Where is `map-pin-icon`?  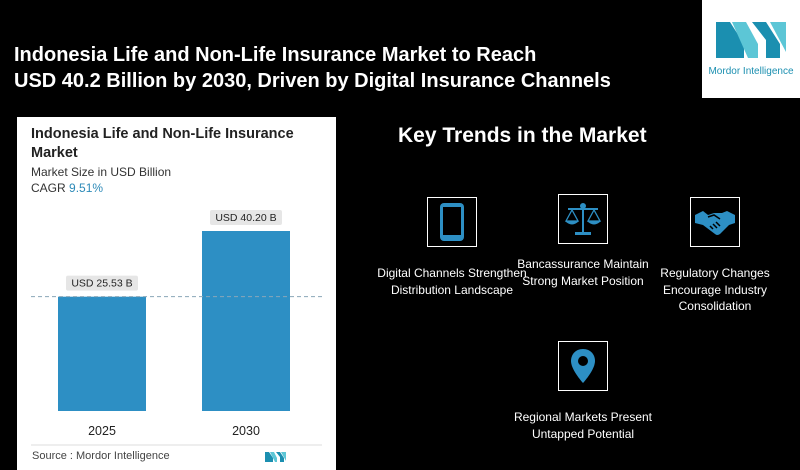 map-pin-icon is located at coordinates (583, 366).